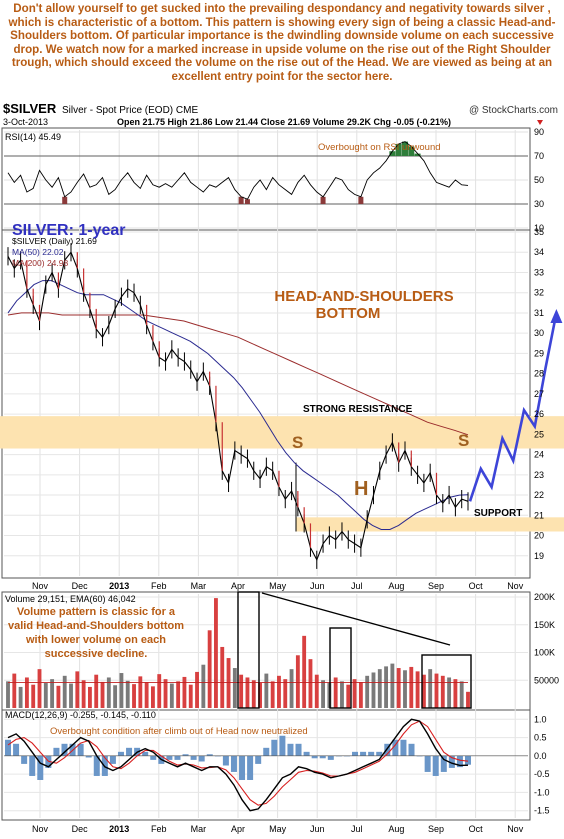 The image size is (564, 839). What do you see at coordinates (80, 715) in the screenshot?
I see `macd-legend: MACD(12,26,9) -0.255, -0.145, -0.110` at bounding box center [80, 715].